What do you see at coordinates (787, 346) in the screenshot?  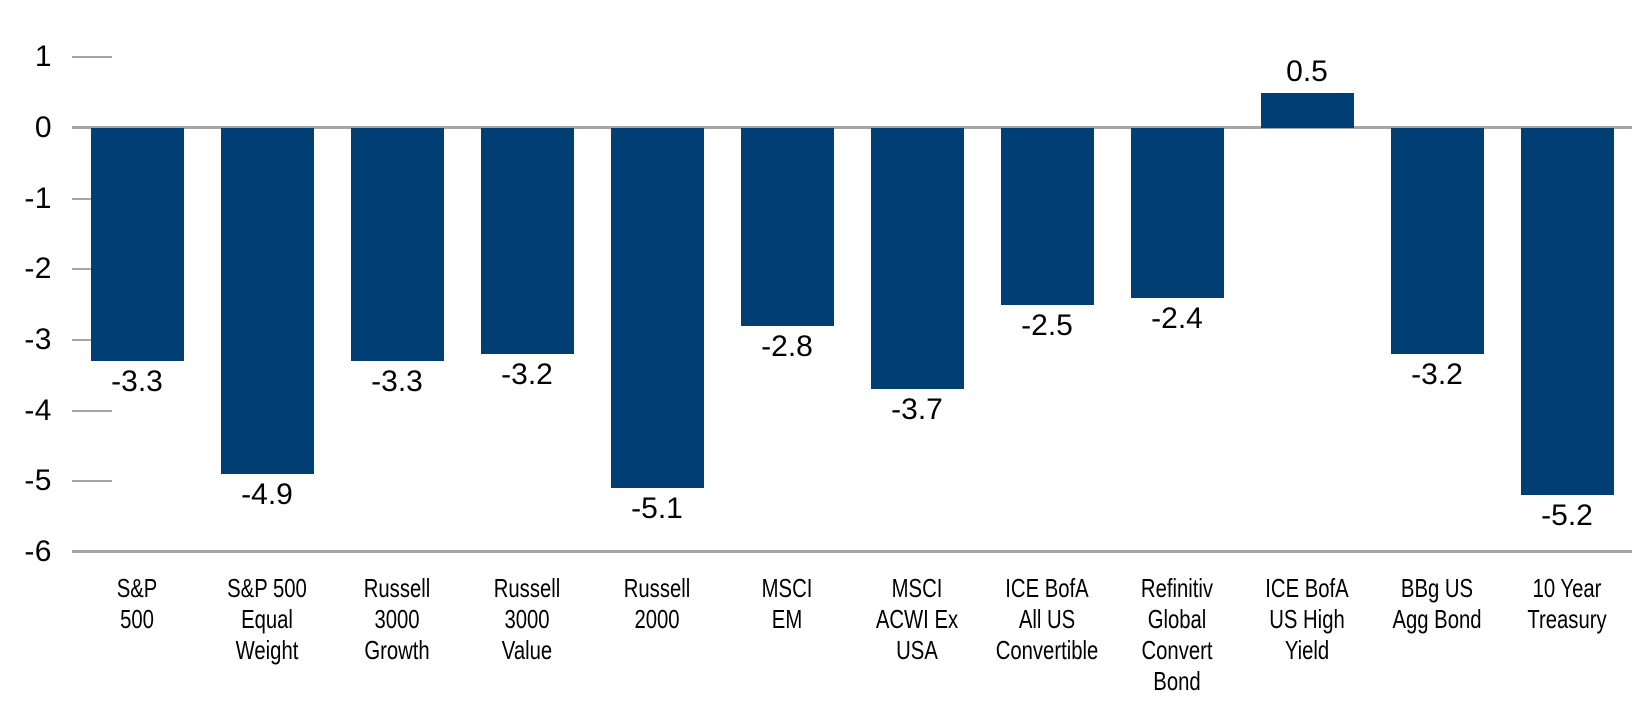 I see `bar-value-label: -2.8` at bounding box center [787, 346].